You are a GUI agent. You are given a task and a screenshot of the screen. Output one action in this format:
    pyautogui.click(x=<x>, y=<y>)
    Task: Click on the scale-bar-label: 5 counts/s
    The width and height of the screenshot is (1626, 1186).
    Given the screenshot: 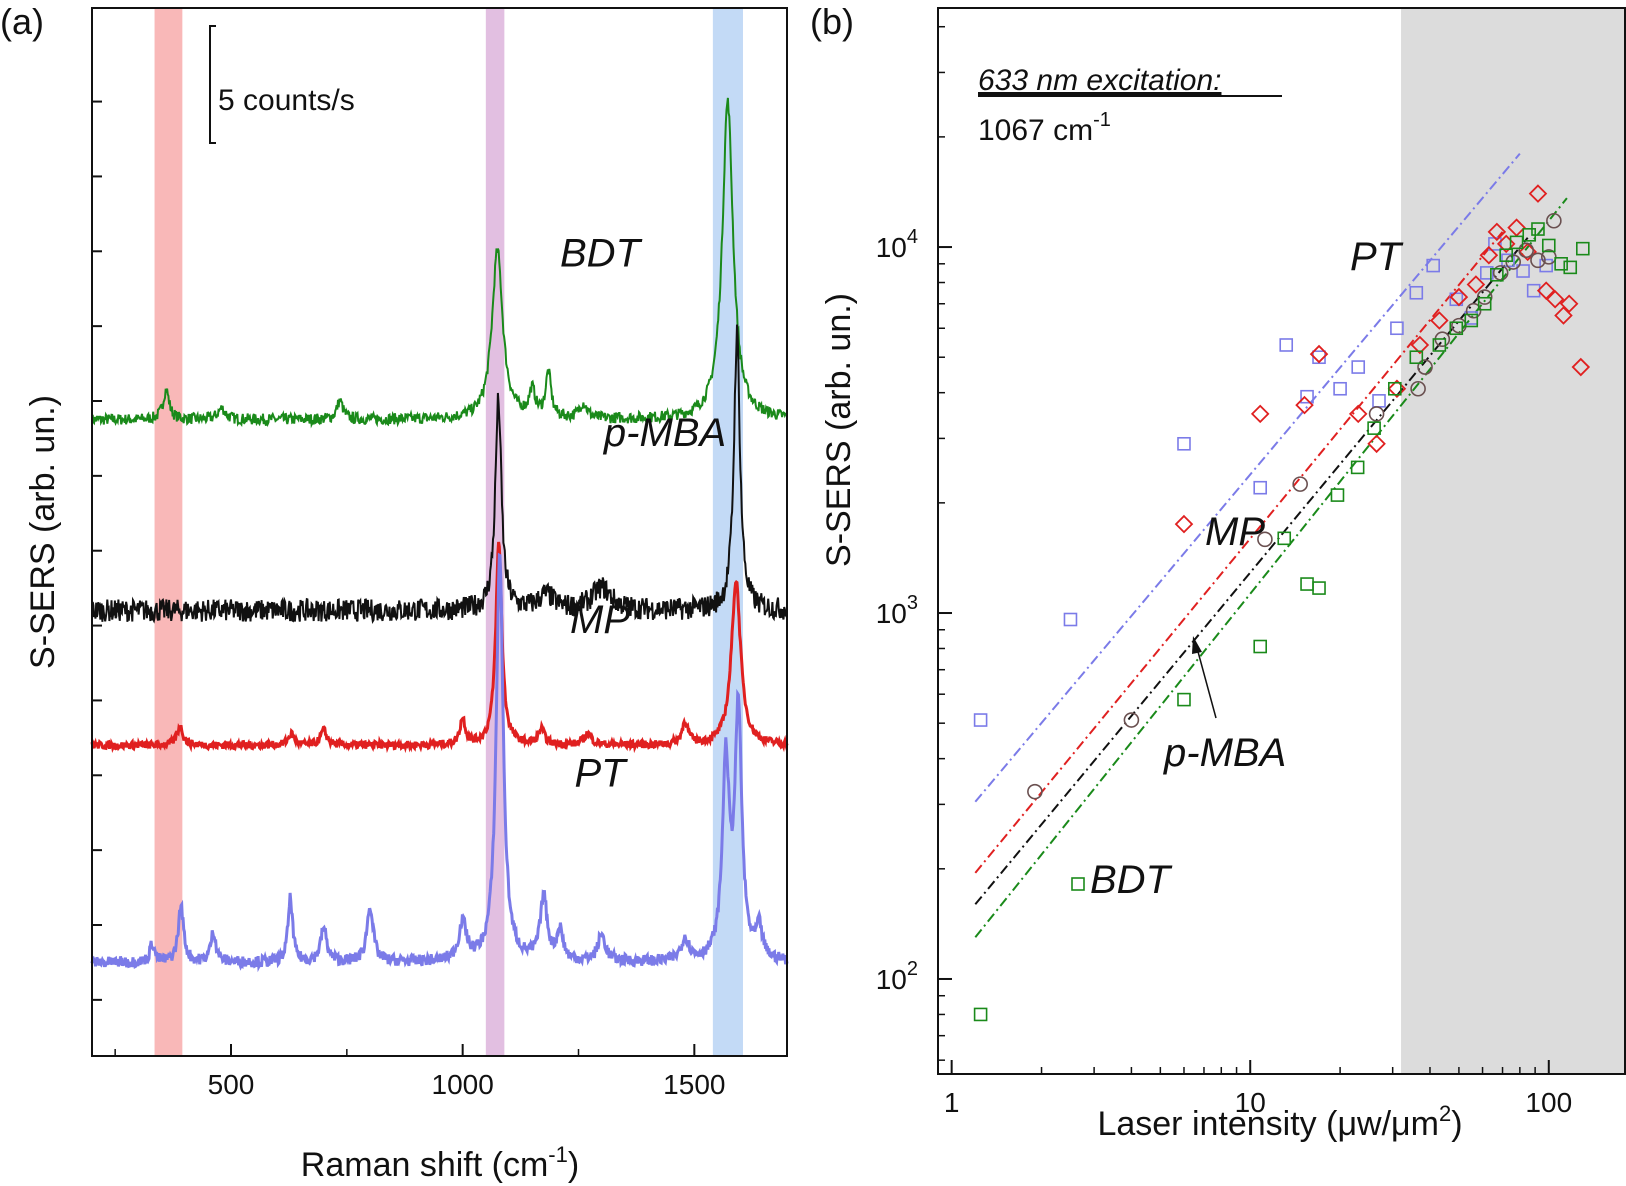 What is the action you would take?
    pyautogui.click(x=286, y=100)
    